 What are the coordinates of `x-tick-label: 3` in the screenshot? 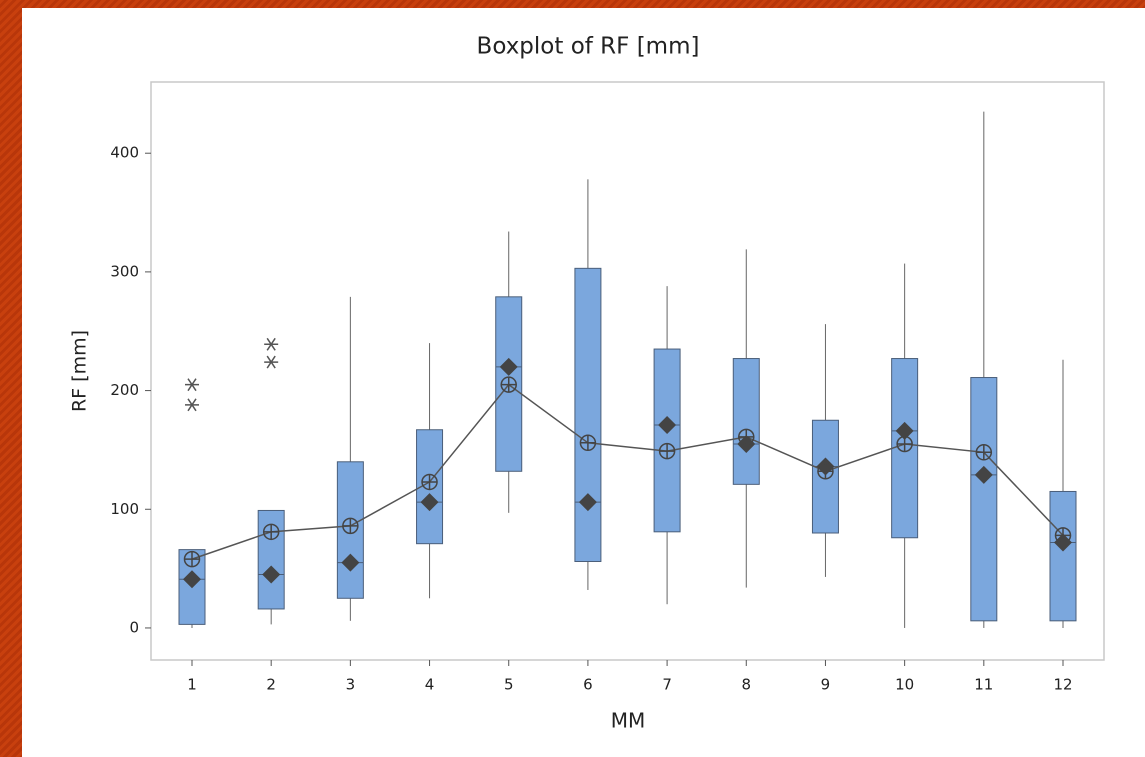 It's located at (351, 685).